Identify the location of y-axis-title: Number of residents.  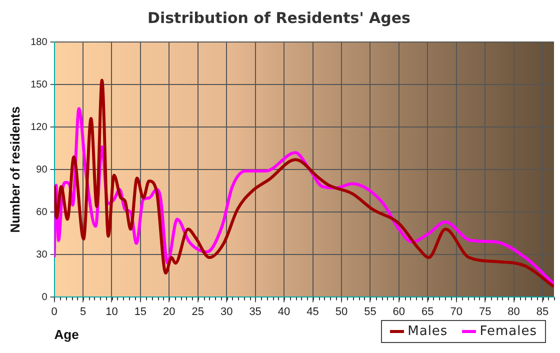
(14, 169).